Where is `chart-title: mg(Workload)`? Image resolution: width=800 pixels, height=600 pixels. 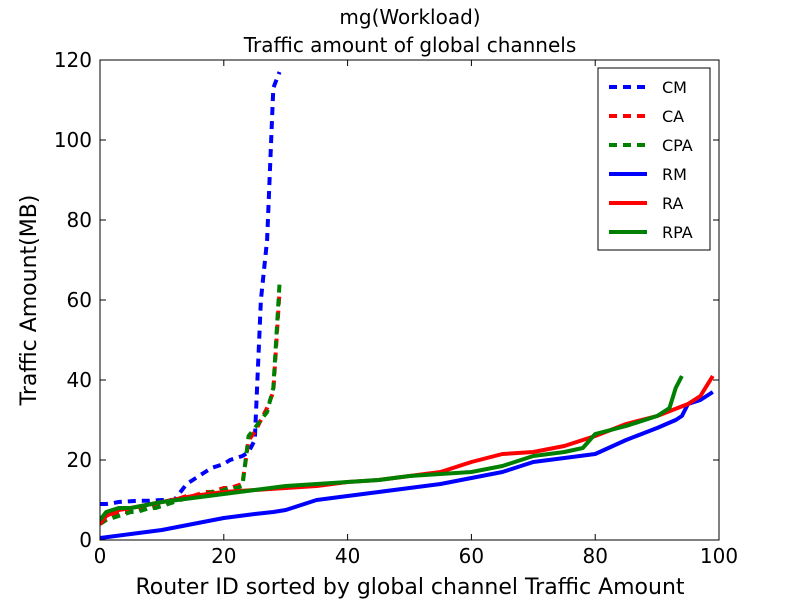 chart-title: mg(Workload) is located at coordinates (409, 17).